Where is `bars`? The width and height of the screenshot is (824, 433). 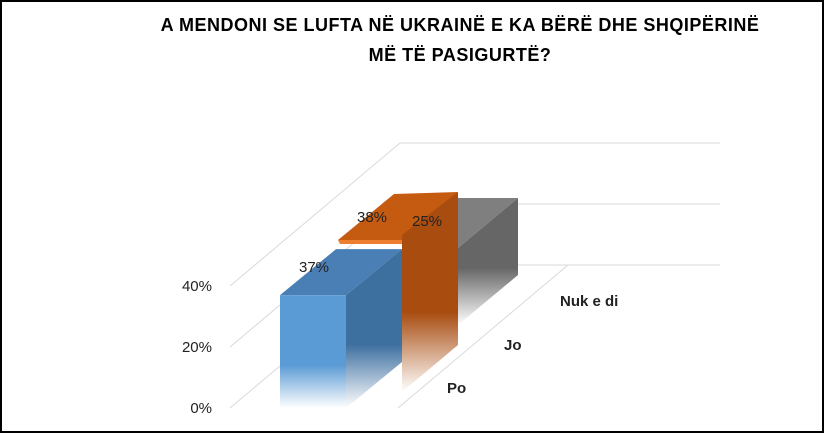
bars is located at coordinates (399, 300).